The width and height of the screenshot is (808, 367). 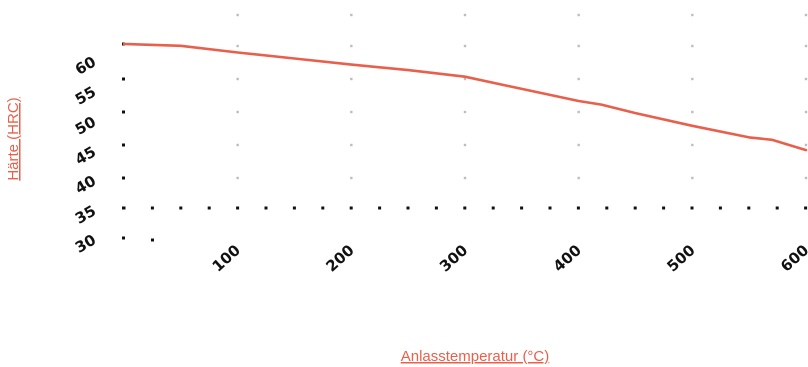 I want to click on origin-marker, so click(x=152, y=240).